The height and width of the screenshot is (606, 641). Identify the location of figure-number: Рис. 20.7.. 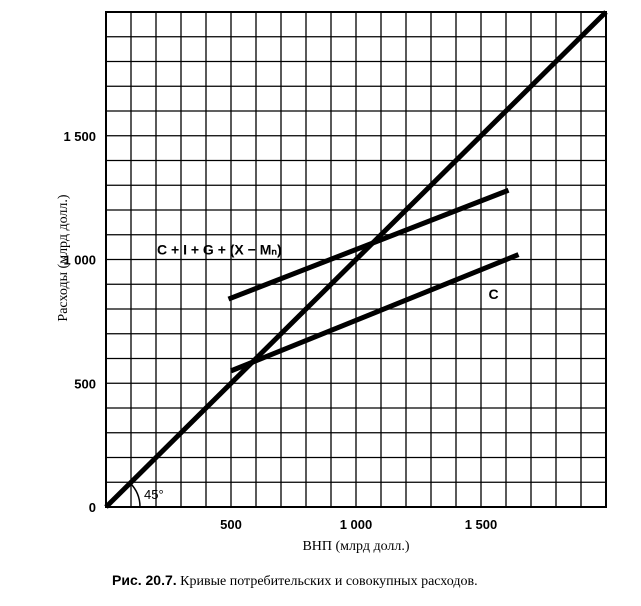
(144, 580).